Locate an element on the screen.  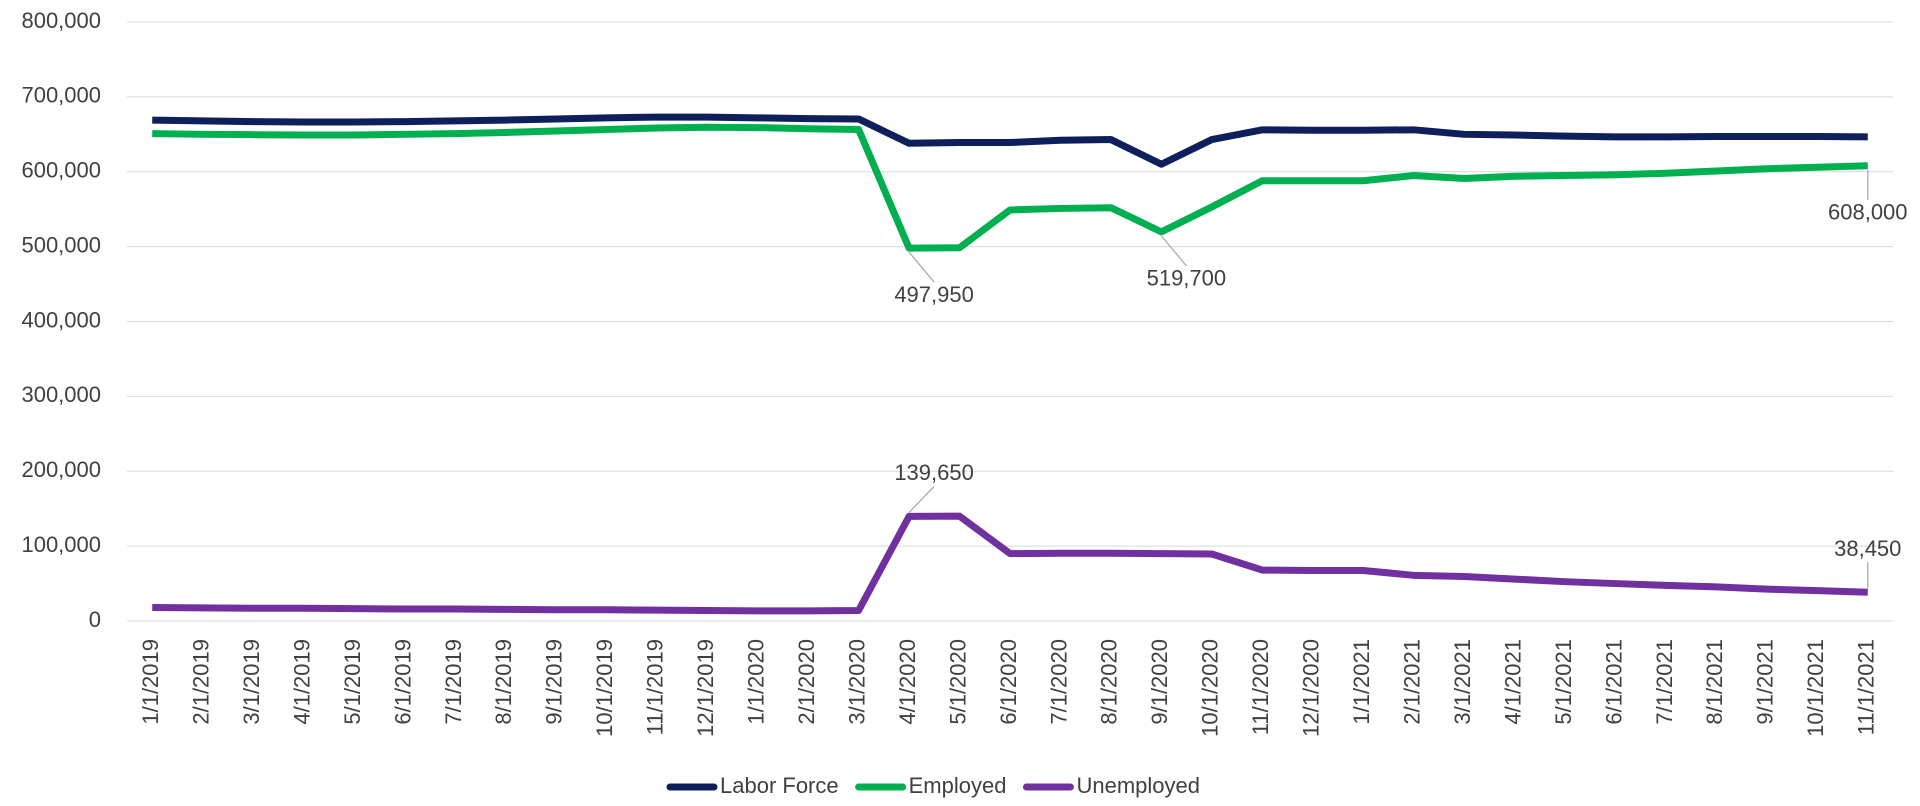
y-tick-label: 500,000 is located at coordinates (61, 244).